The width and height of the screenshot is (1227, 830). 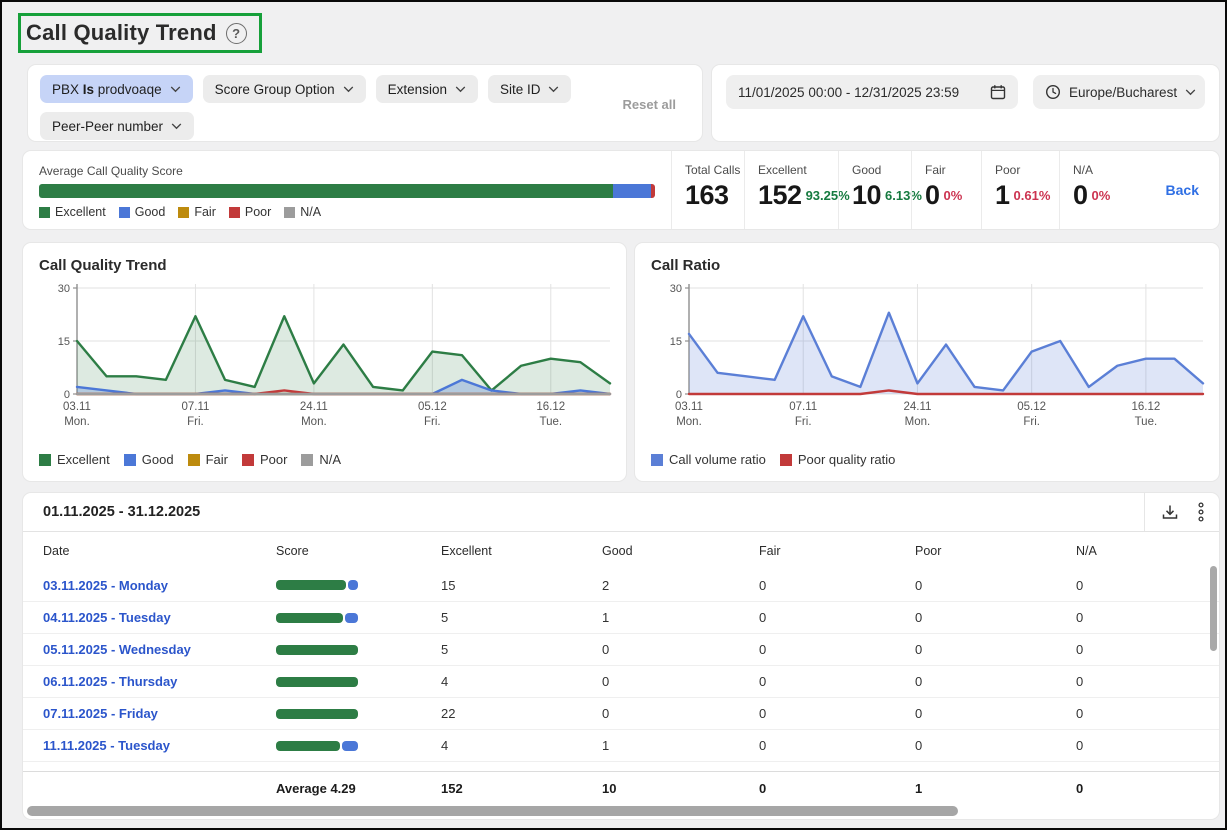 I want to click on date-link: 06.11.2025 - Thursday, so click(x=110, y=681).